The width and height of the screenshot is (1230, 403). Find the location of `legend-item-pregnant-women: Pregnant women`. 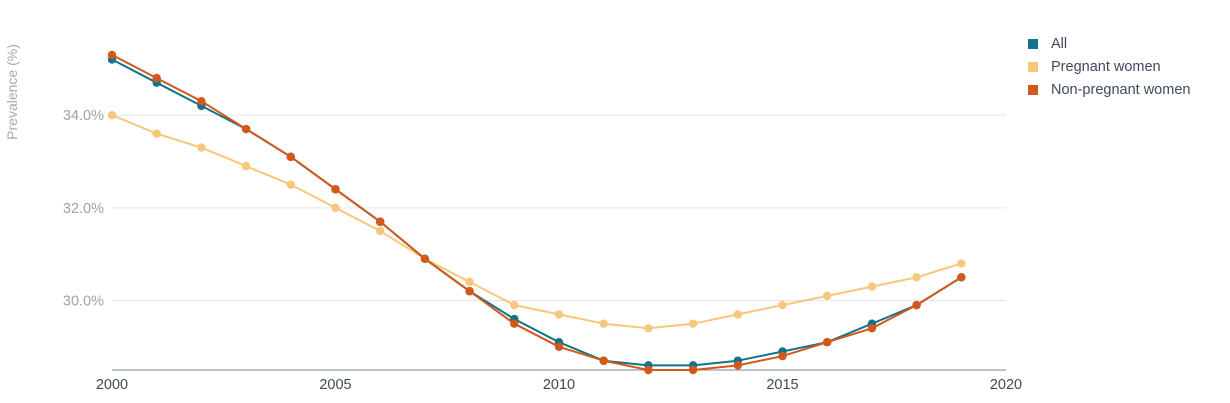

legend-item-pregnant-women: Pregnant women is located at coordinates (1109, 66).